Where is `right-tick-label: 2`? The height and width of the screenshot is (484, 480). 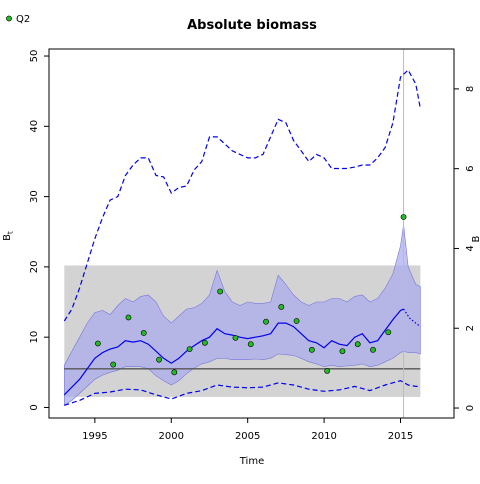 right-tick-label: 2 is located at coordinates (470, 328).